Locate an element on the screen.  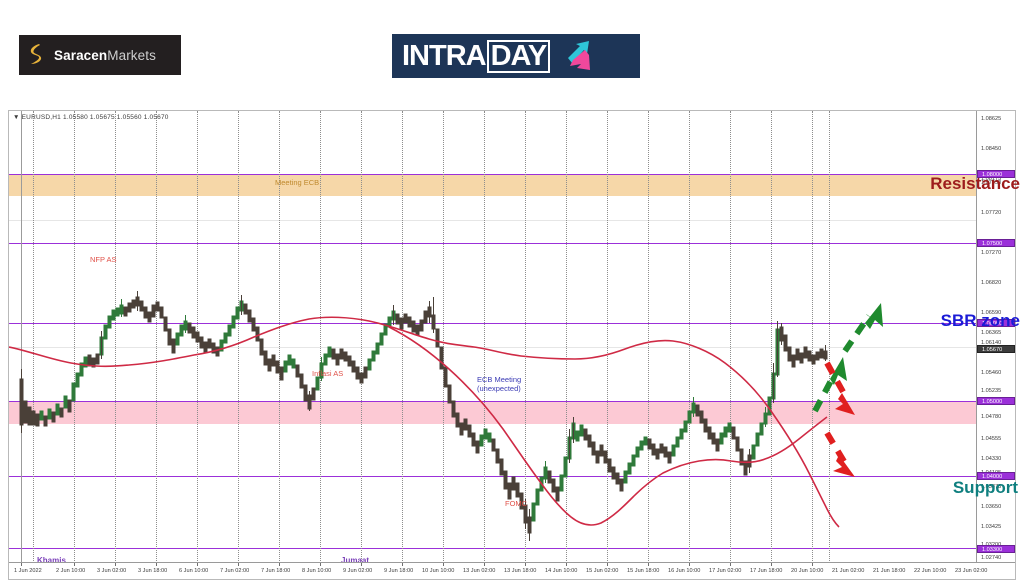
price-tag-bottom: 1.03300 is located at coordinates (996, 549).